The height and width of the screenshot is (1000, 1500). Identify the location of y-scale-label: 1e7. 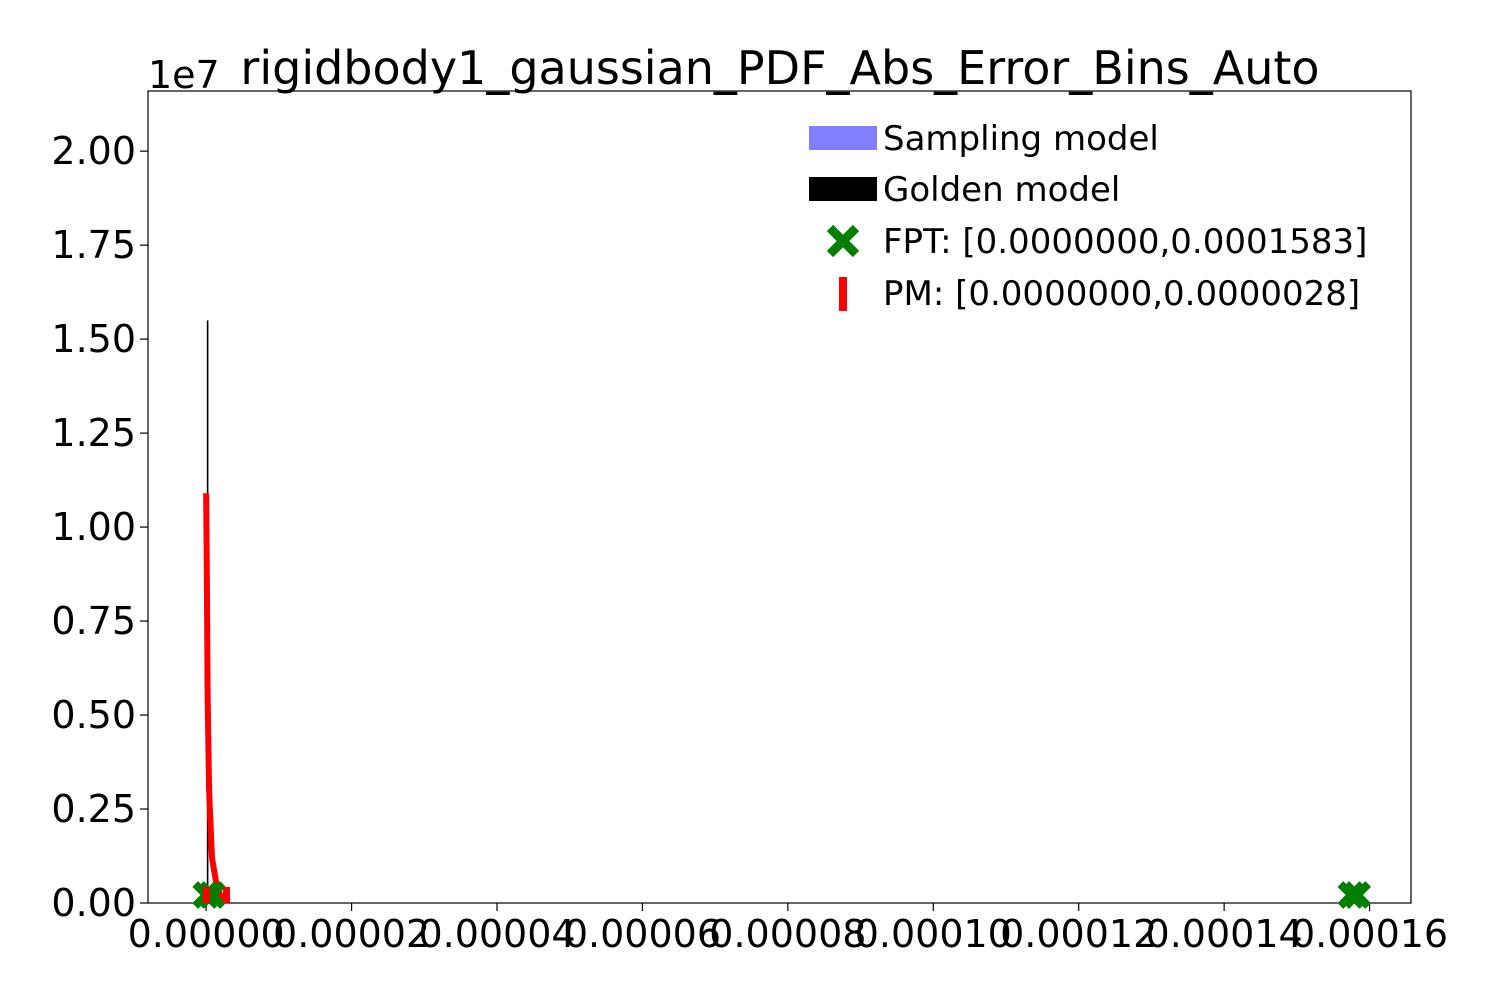
(184, 75).